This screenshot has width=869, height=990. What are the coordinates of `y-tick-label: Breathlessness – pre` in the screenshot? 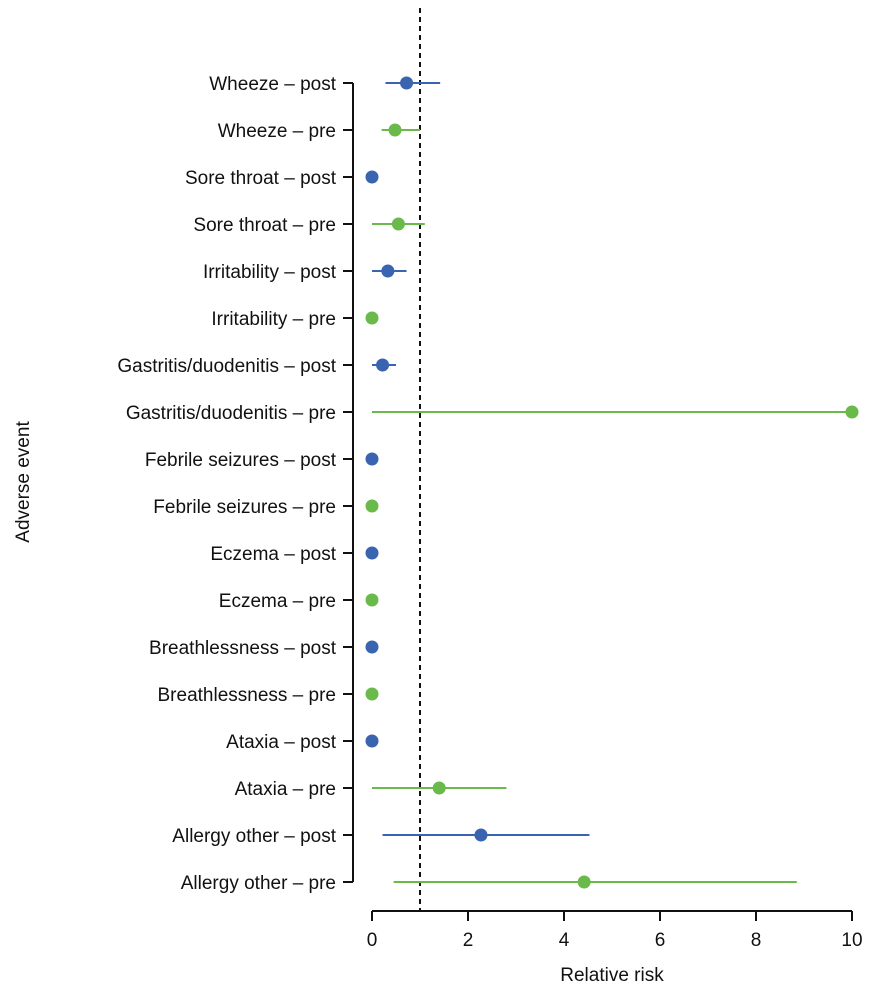 It's located at (247, 695).